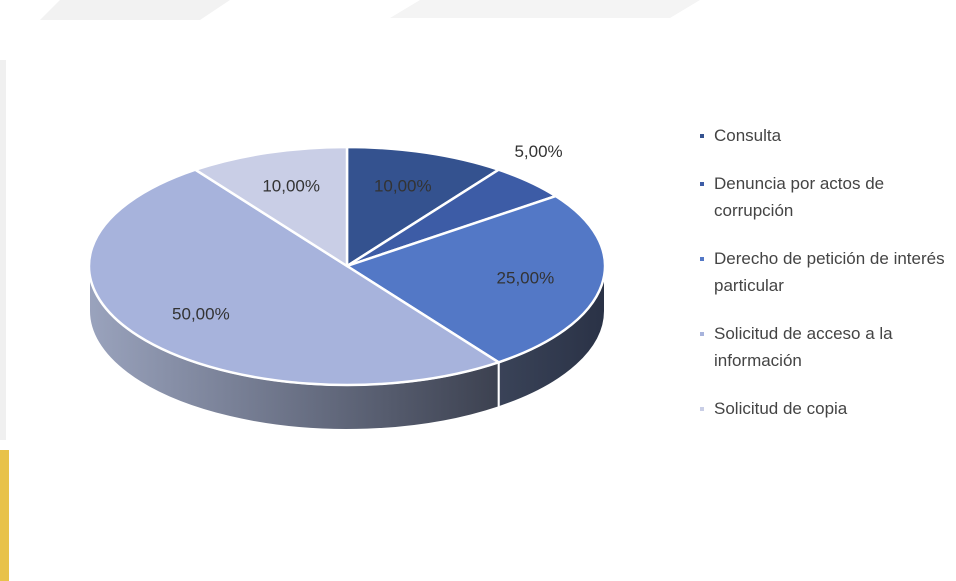 Image resolution: width=956 pixels, height=581 pixels. Describe the element at coordinates (538, 151) in the screenshot. I see `data-label: 5,00%` at that location.